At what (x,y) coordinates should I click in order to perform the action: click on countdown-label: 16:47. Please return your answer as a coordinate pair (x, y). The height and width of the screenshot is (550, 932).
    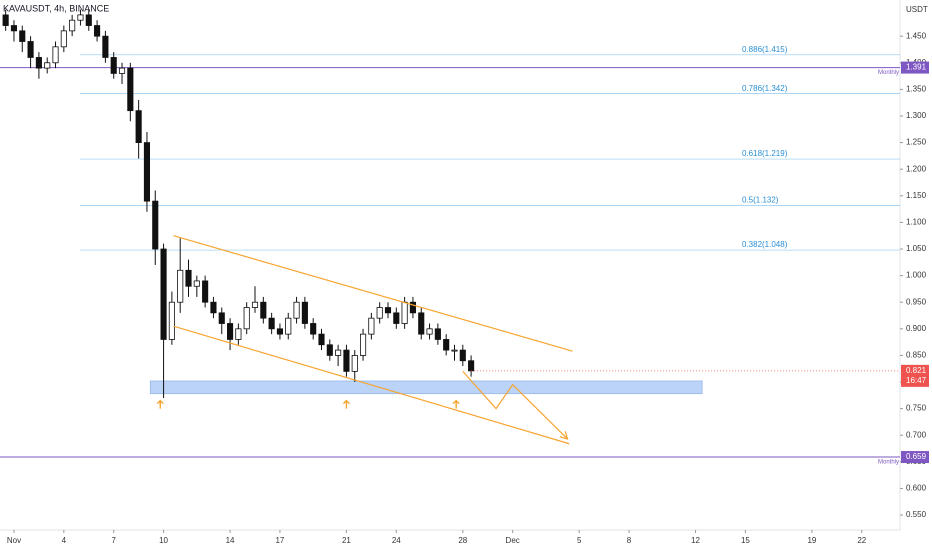
    Looking at the image, I should click on (916, 380).